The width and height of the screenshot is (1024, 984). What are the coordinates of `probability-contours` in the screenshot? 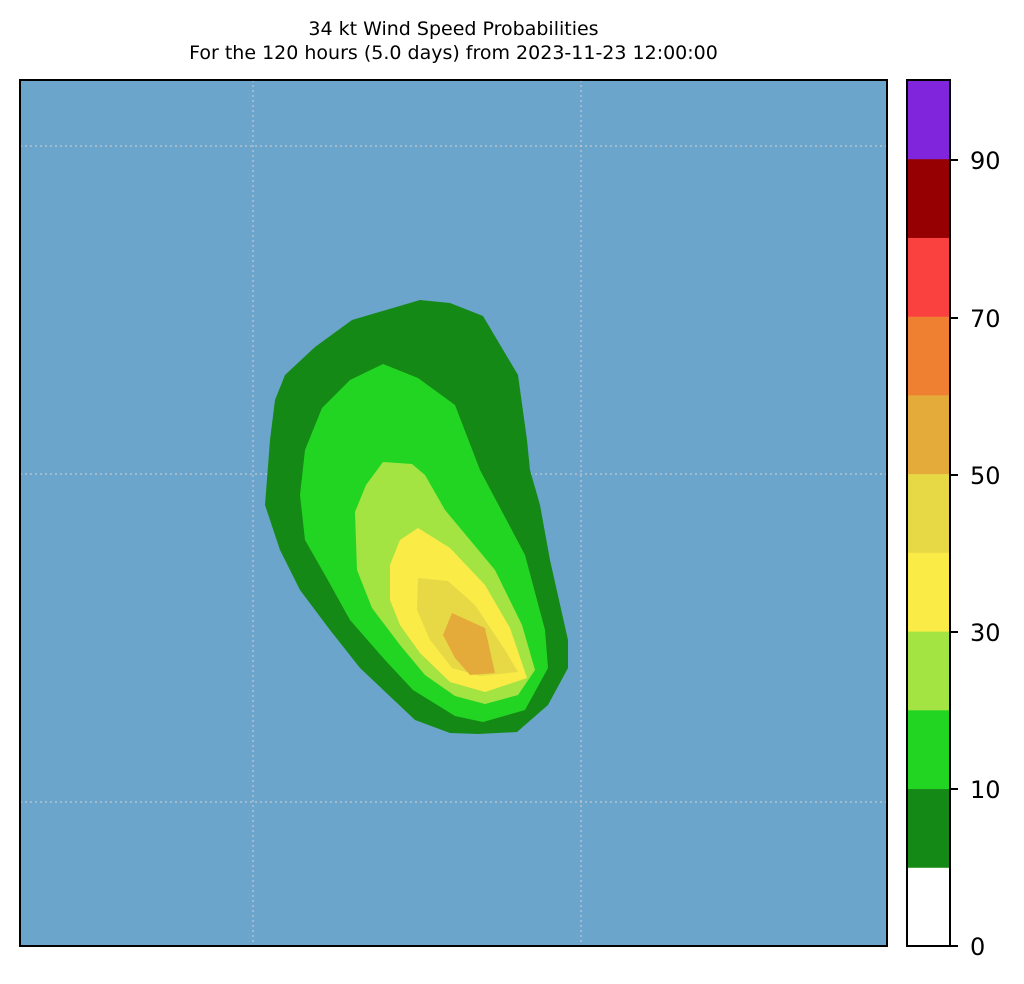 It's located at (416, 517).